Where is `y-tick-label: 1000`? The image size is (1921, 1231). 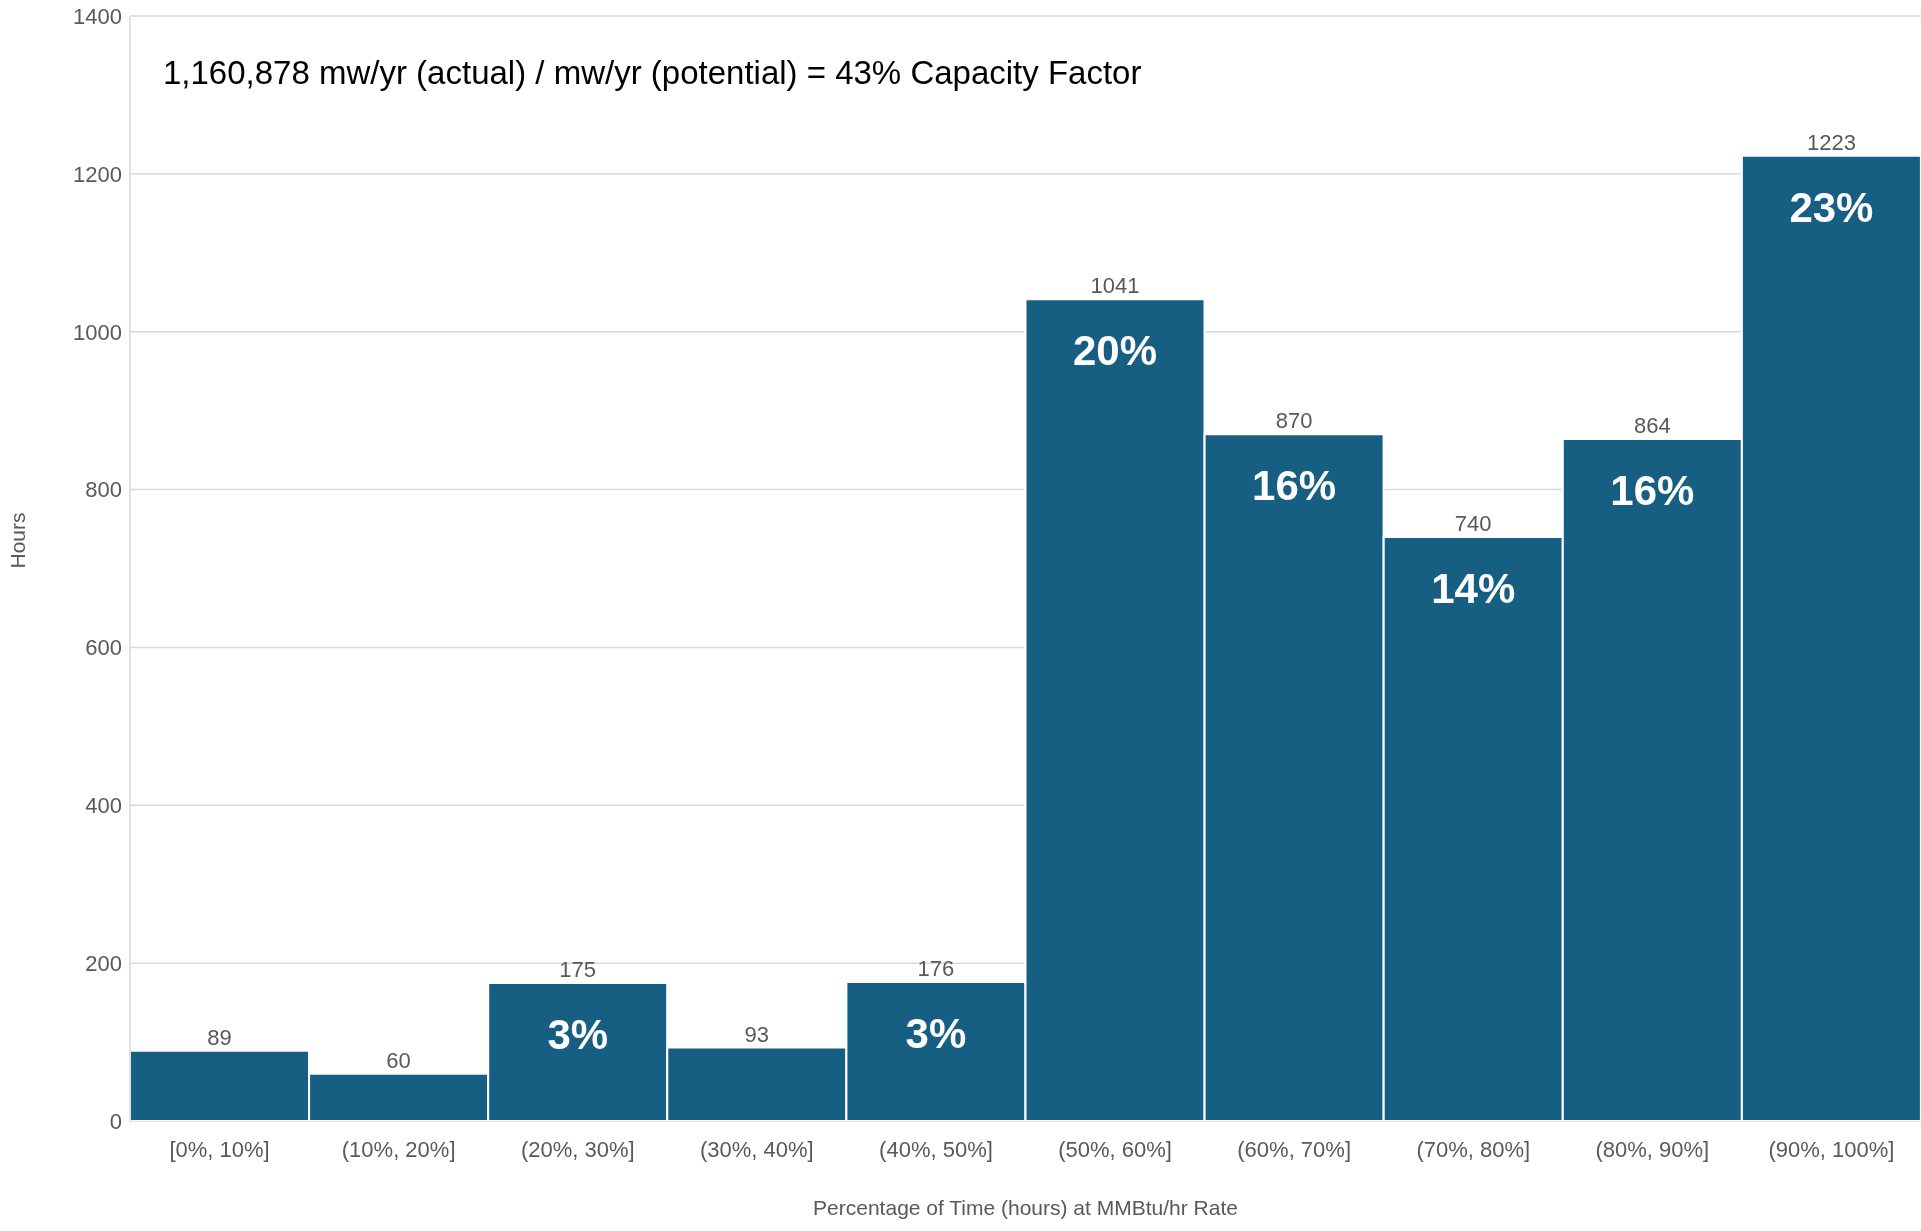 y-tick-label: 1000 is located at coordinates (97, 332).